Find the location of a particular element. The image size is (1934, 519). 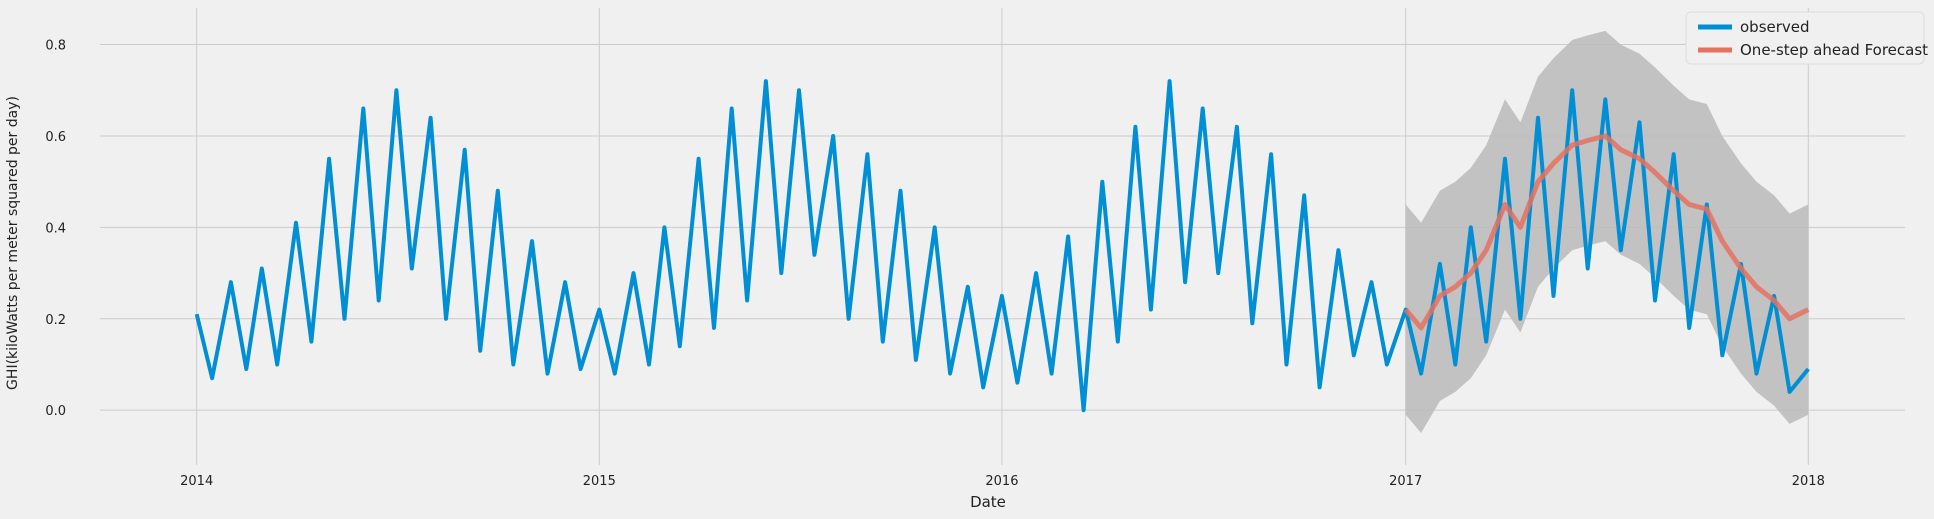

forecast-series-layer is located at coordinates (1606, 232).